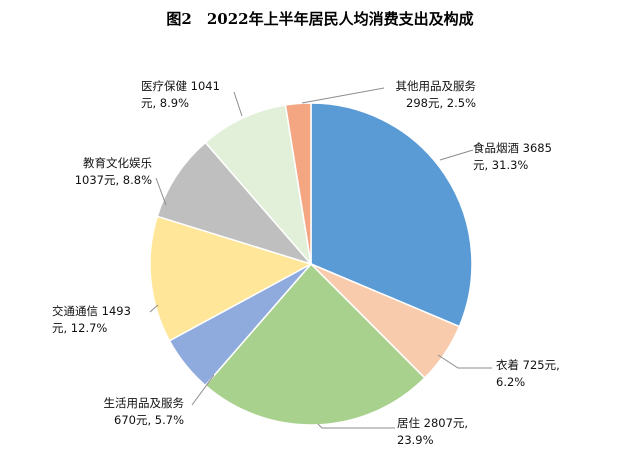  I want to click on label-clothing-line2: 6.2%, so click(511, 382).